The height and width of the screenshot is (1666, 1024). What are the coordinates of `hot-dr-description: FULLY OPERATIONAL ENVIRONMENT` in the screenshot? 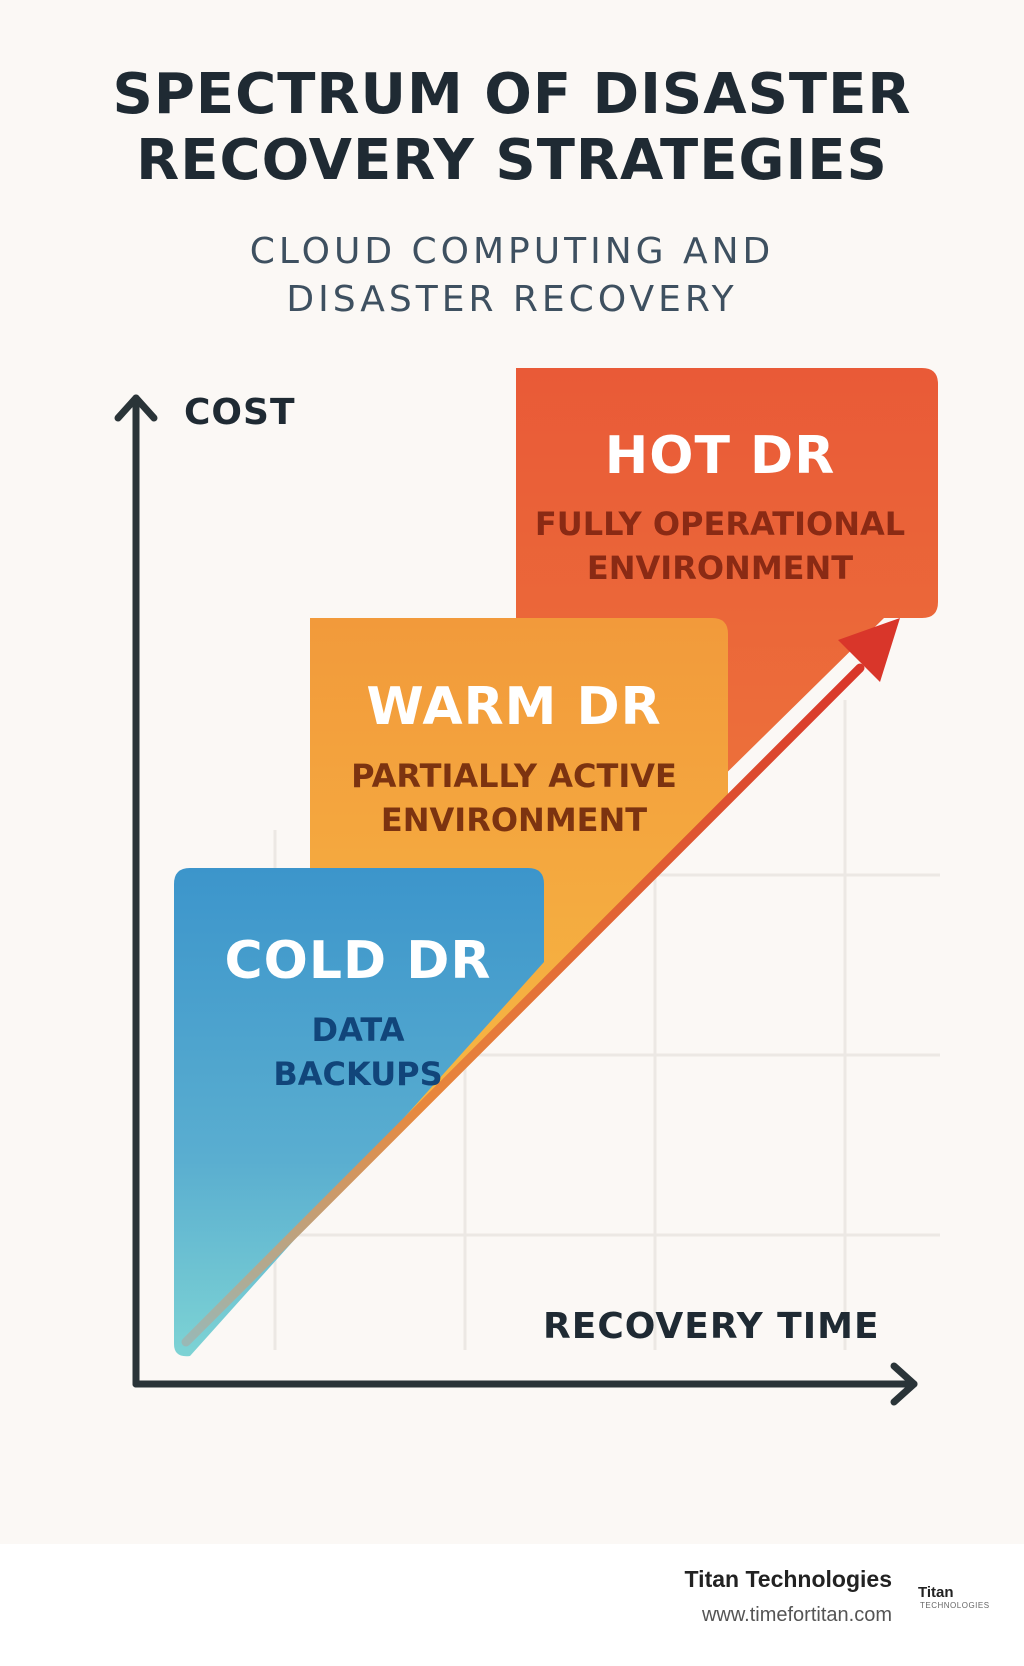 It's located at (720, 546).